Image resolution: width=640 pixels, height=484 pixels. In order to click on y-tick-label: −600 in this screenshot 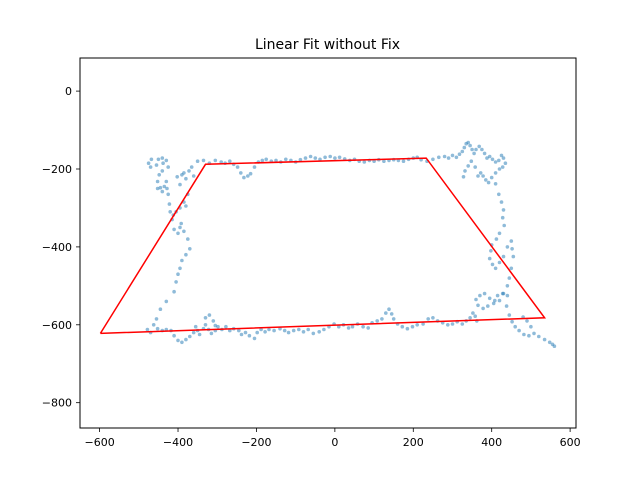, I will do `click(57, 325)`.